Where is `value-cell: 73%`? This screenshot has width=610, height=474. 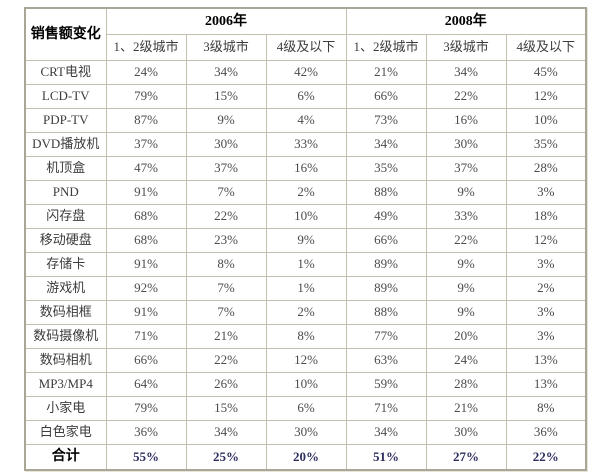 value-cell: 73% is located at coordinates (386, 120).